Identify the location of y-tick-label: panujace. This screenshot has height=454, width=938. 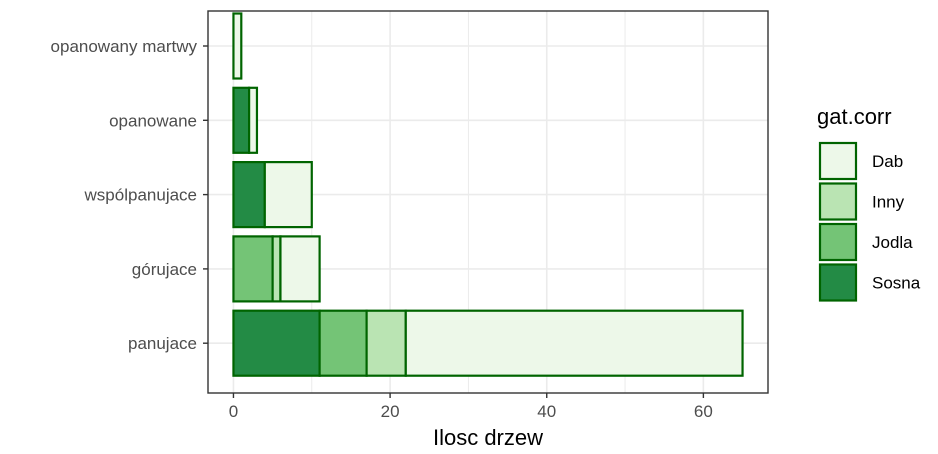
(162, 343).